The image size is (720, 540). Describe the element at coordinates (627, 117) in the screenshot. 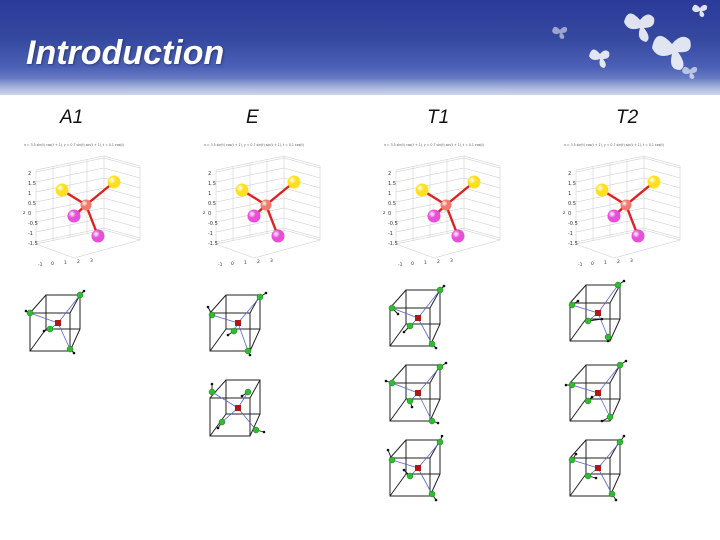

I see `column-label-t2: T2` at that location.